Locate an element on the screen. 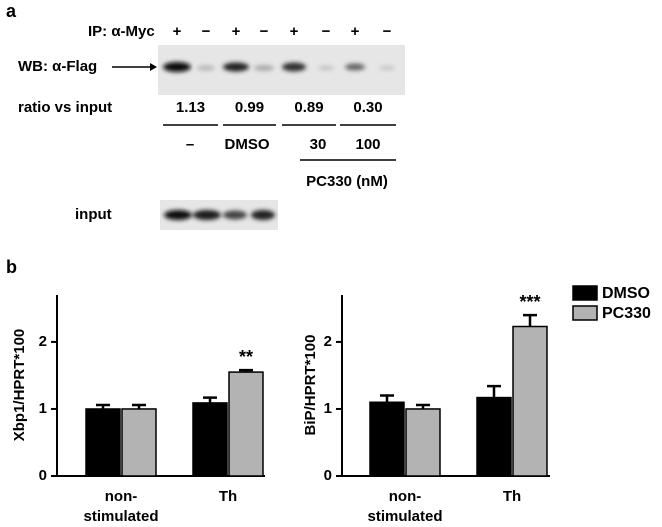  significance: *** is located at coordinates (529, 302).